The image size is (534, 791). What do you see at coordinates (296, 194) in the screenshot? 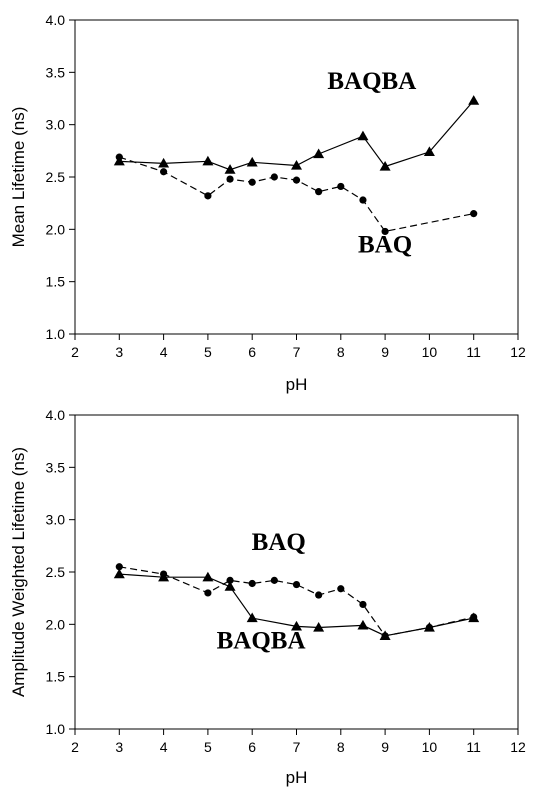
I see `series-line-baq` at bounding box center [296, 194].